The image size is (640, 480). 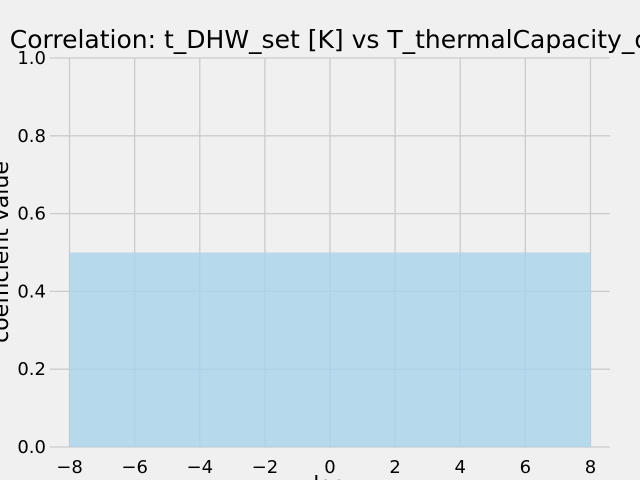 What do you see at coordinates (525, 467) in the screenshot?
I see `x-tick-label: 6` at bounding box center [525, 467].